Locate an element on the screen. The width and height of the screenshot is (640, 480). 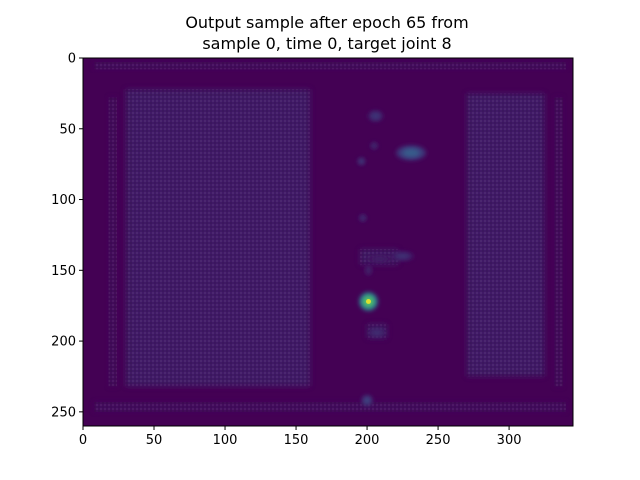
x-tick-label: 150 is located at coordinates (296, 440).